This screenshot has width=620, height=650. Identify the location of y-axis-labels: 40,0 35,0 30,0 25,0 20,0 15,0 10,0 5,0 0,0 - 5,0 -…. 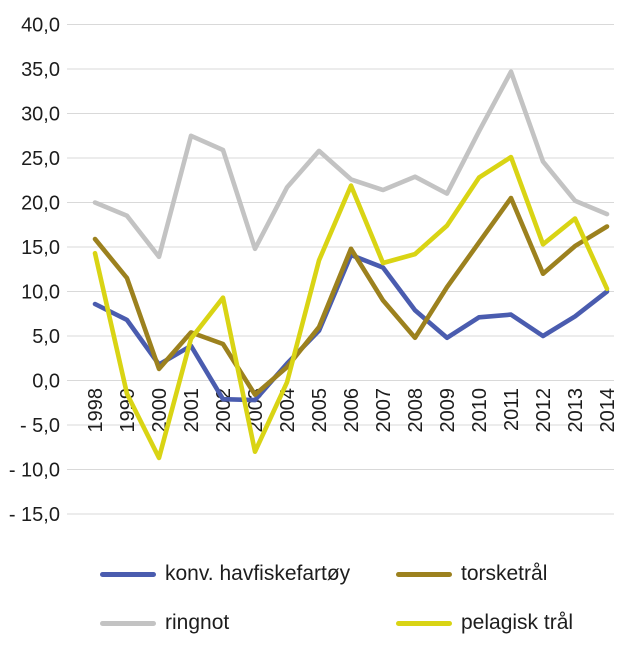
(34, 271).